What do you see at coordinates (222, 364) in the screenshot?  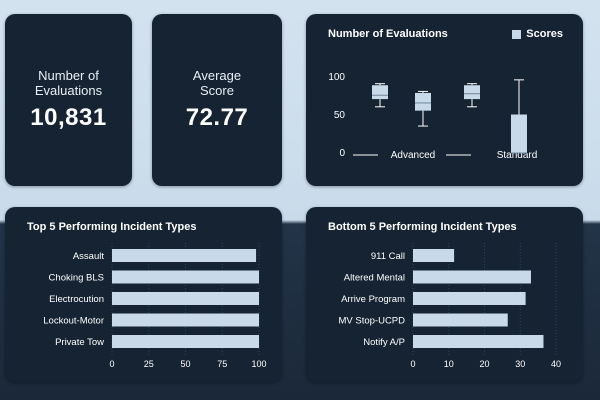 I see `x-tick-label: 75` at bounding box center [222, 364].